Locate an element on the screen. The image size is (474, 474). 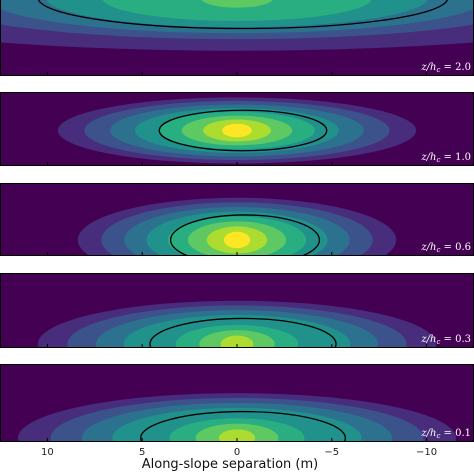
x-axis: 10 5 0 −5 −10 is located at coordinates (239, 452).